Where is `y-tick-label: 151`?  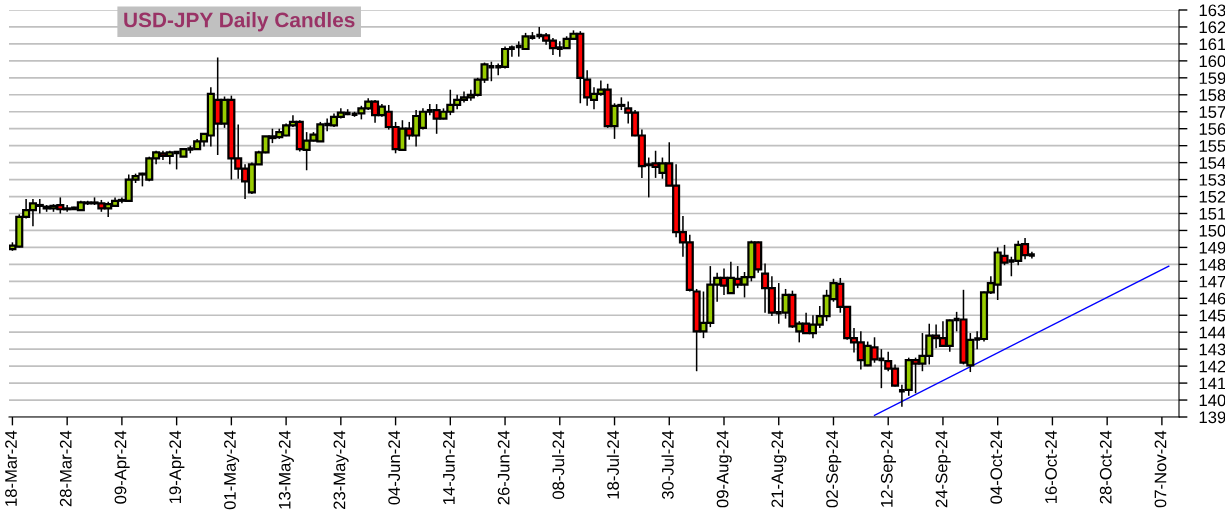 y-tick-label: 151 is located at coordinates (1212, 214).